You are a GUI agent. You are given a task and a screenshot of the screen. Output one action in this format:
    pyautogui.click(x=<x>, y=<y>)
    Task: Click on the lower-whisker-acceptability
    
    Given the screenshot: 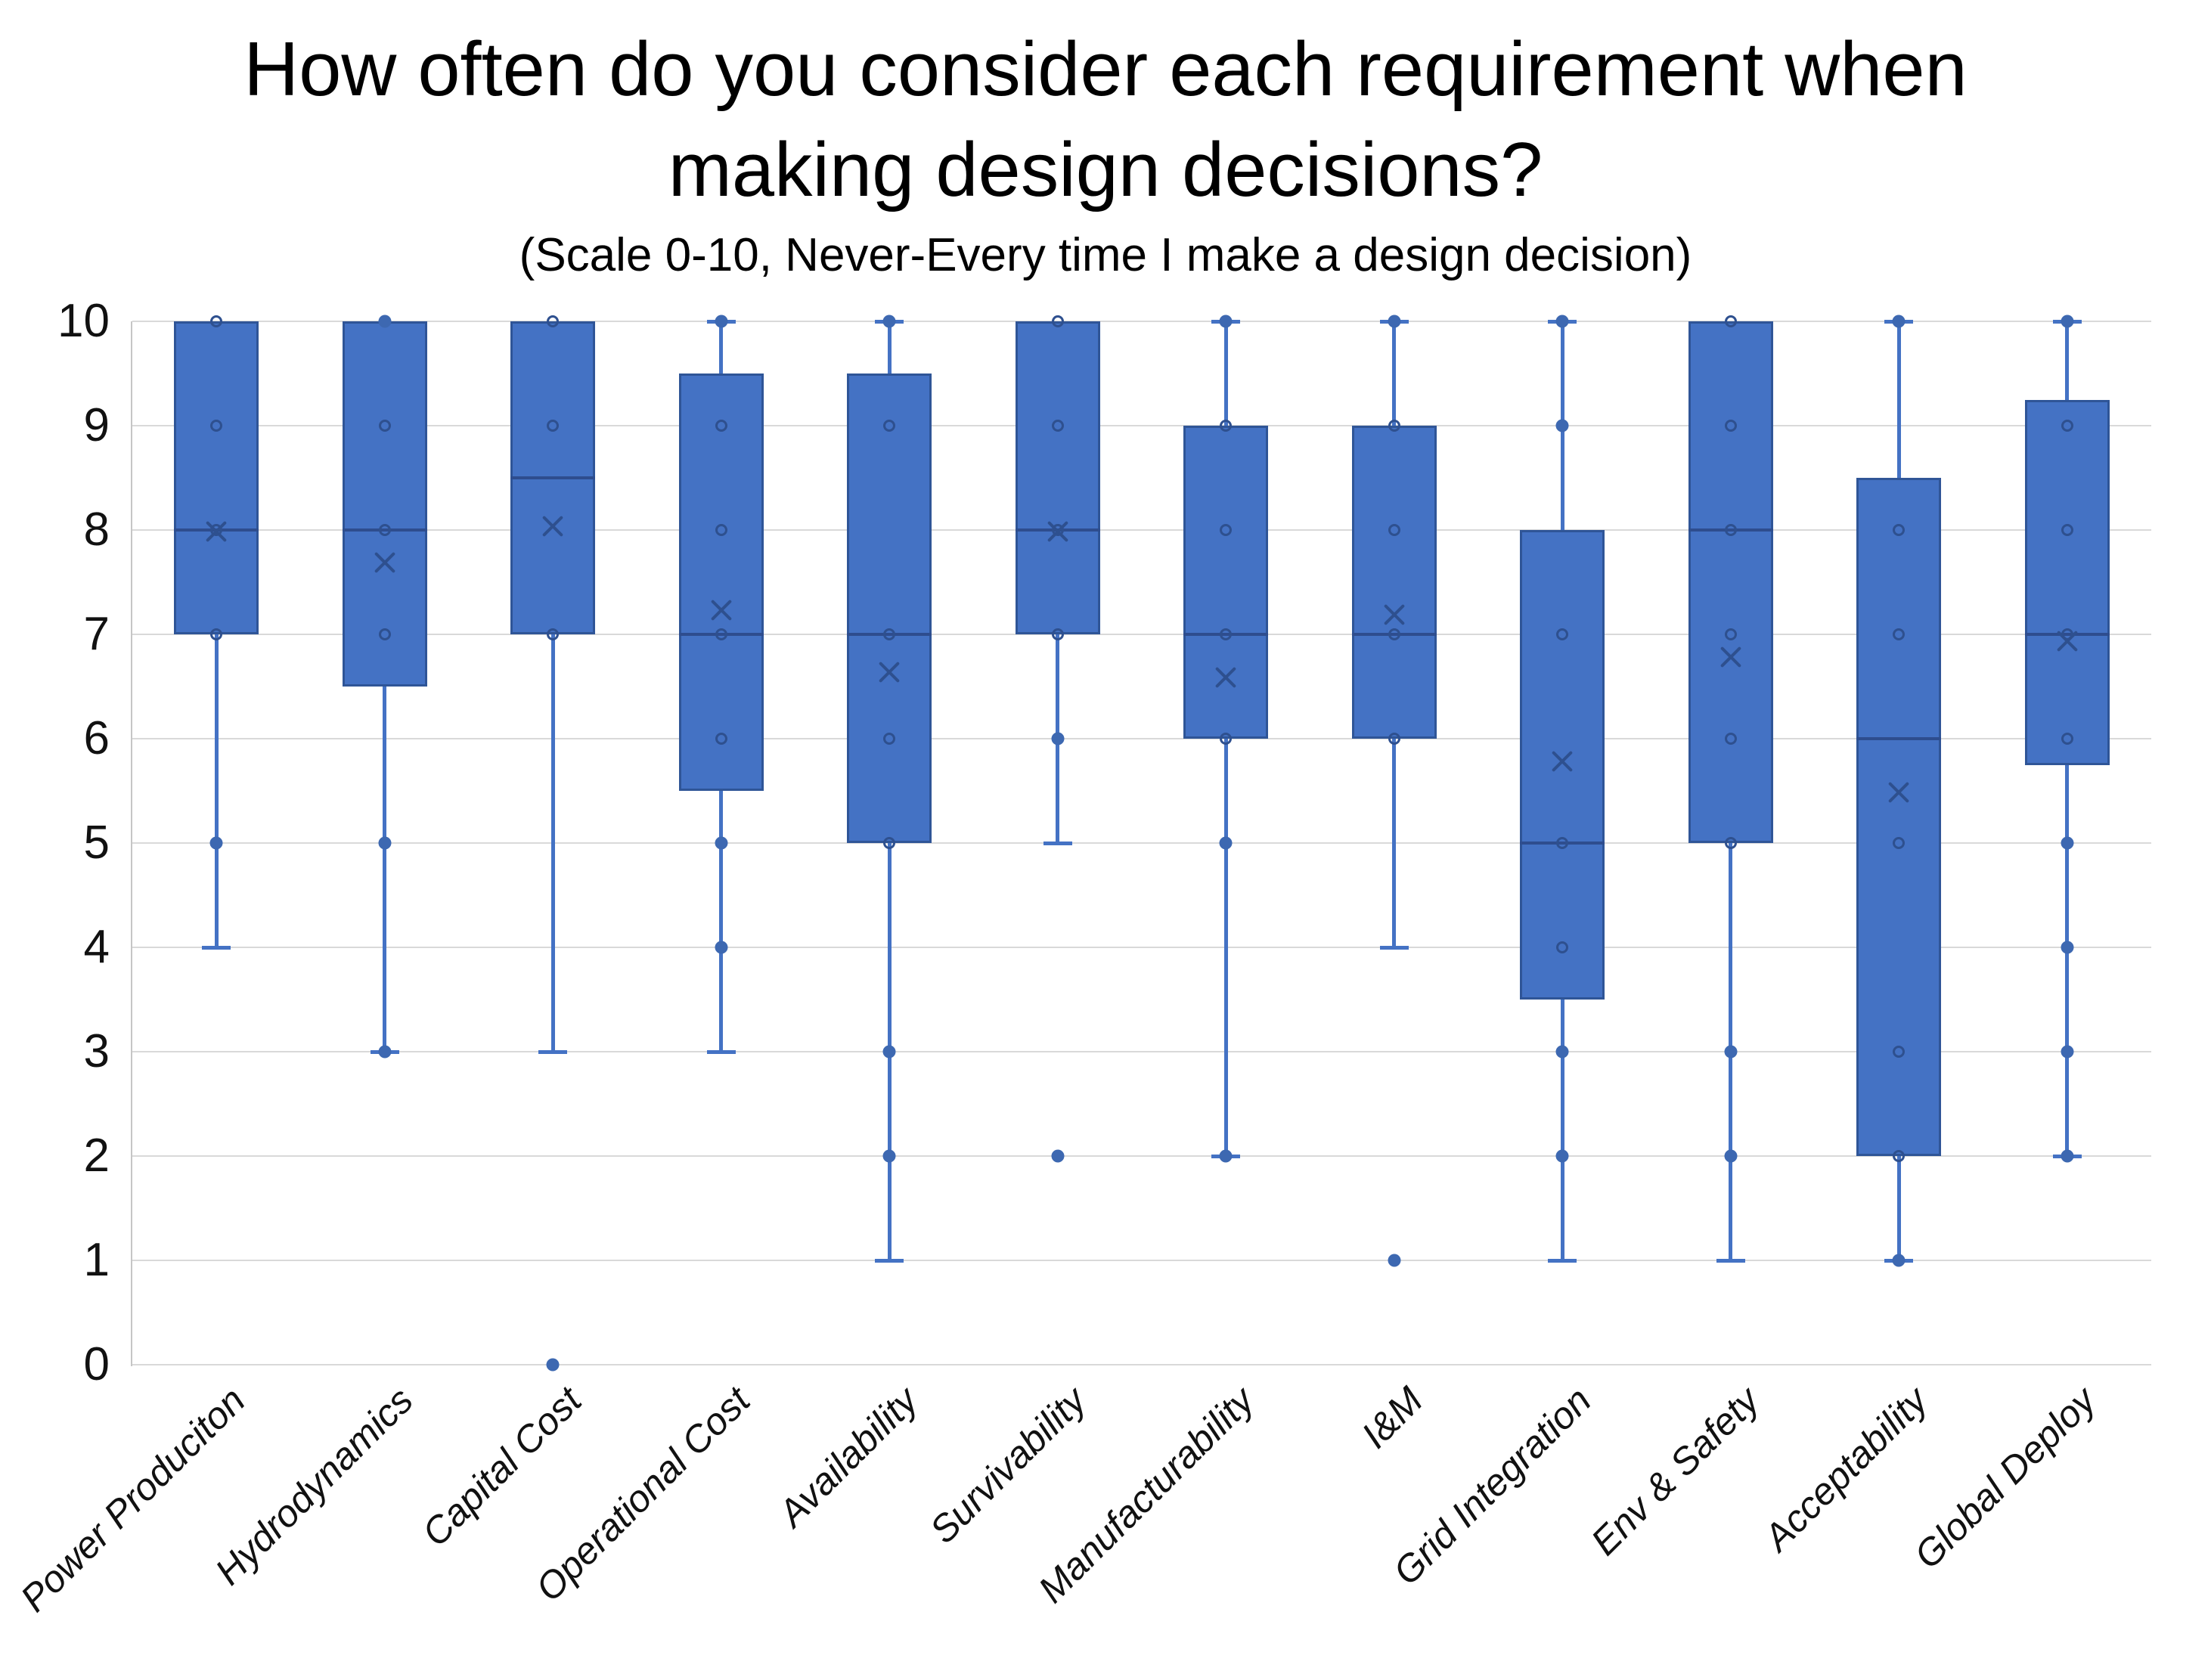 What is the action you would take?
    pyautogui.click(x=1898, y=1208)
    